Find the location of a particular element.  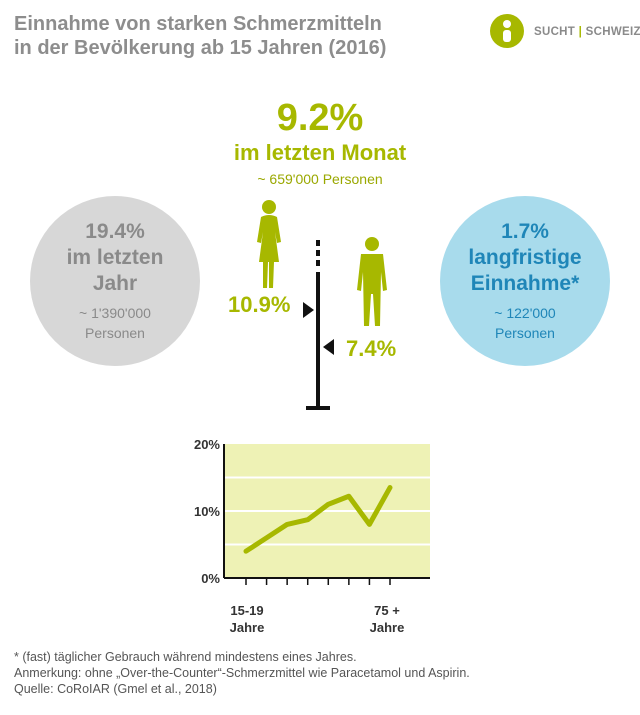

year-percent: 19.4% is located at coordinates (115, 231).